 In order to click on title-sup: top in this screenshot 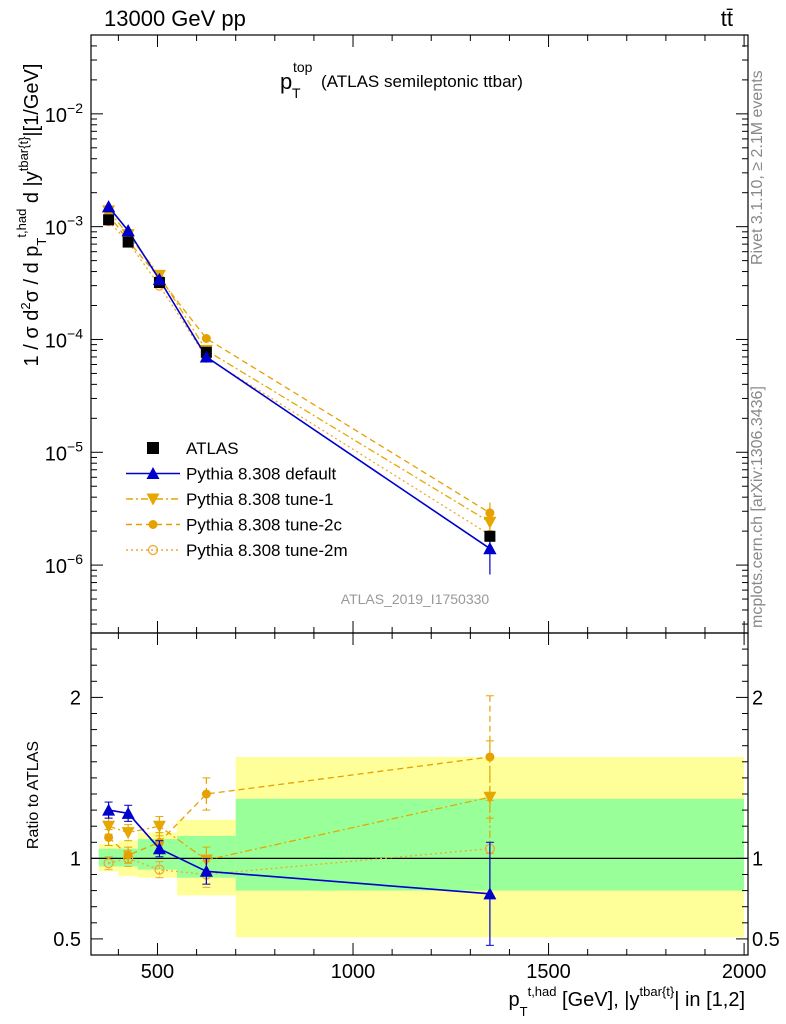, I will do `click(303, 67)`.